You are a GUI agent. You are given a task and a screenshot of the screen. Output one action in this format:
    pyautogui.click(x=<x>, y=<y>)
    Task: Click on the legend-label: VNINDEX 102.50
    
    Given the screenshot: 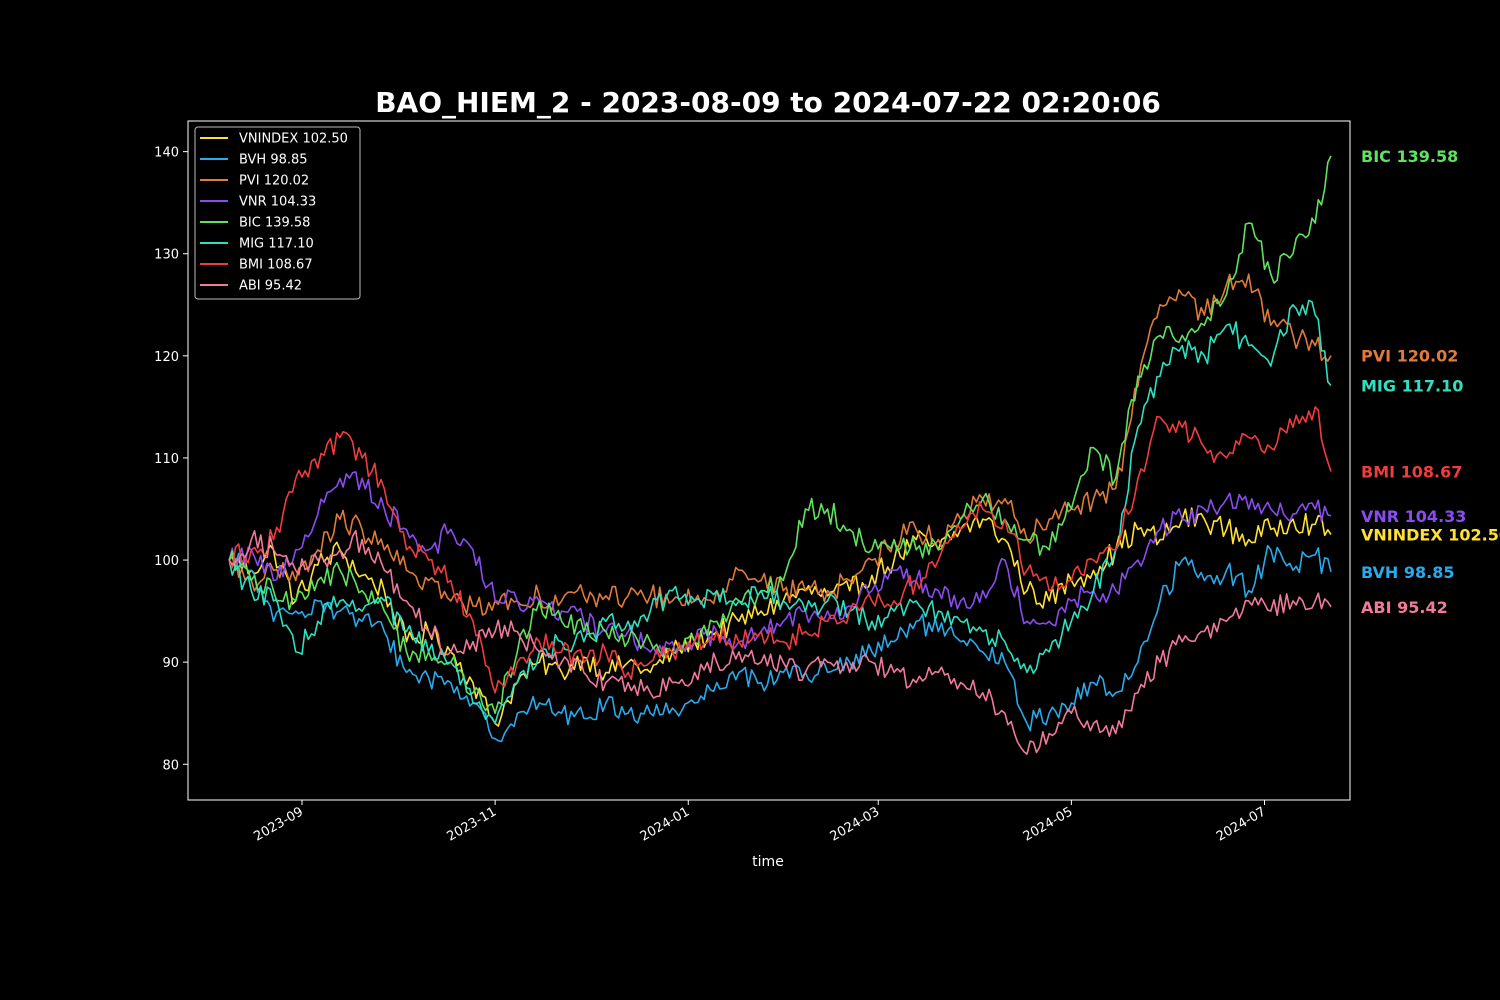 What is the action you would take?
    pyautogui.click(x=293, y=139)
    